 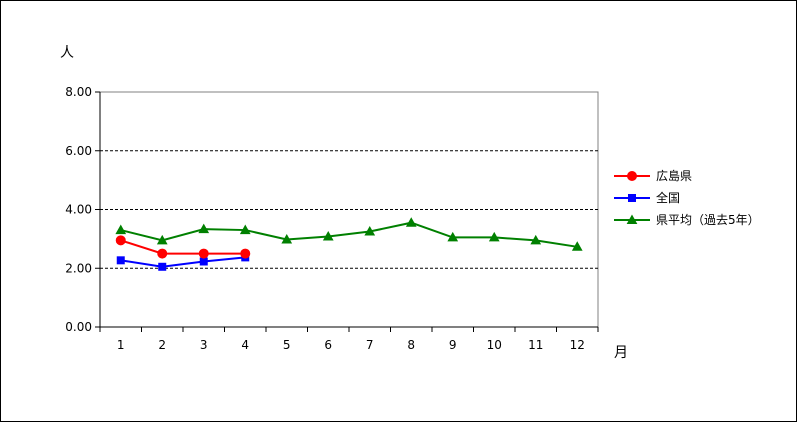 What do you see at coordinates (535, 345) in the screenshot?
I see `x-tick-label: 11` at bounding box center [535, 345].